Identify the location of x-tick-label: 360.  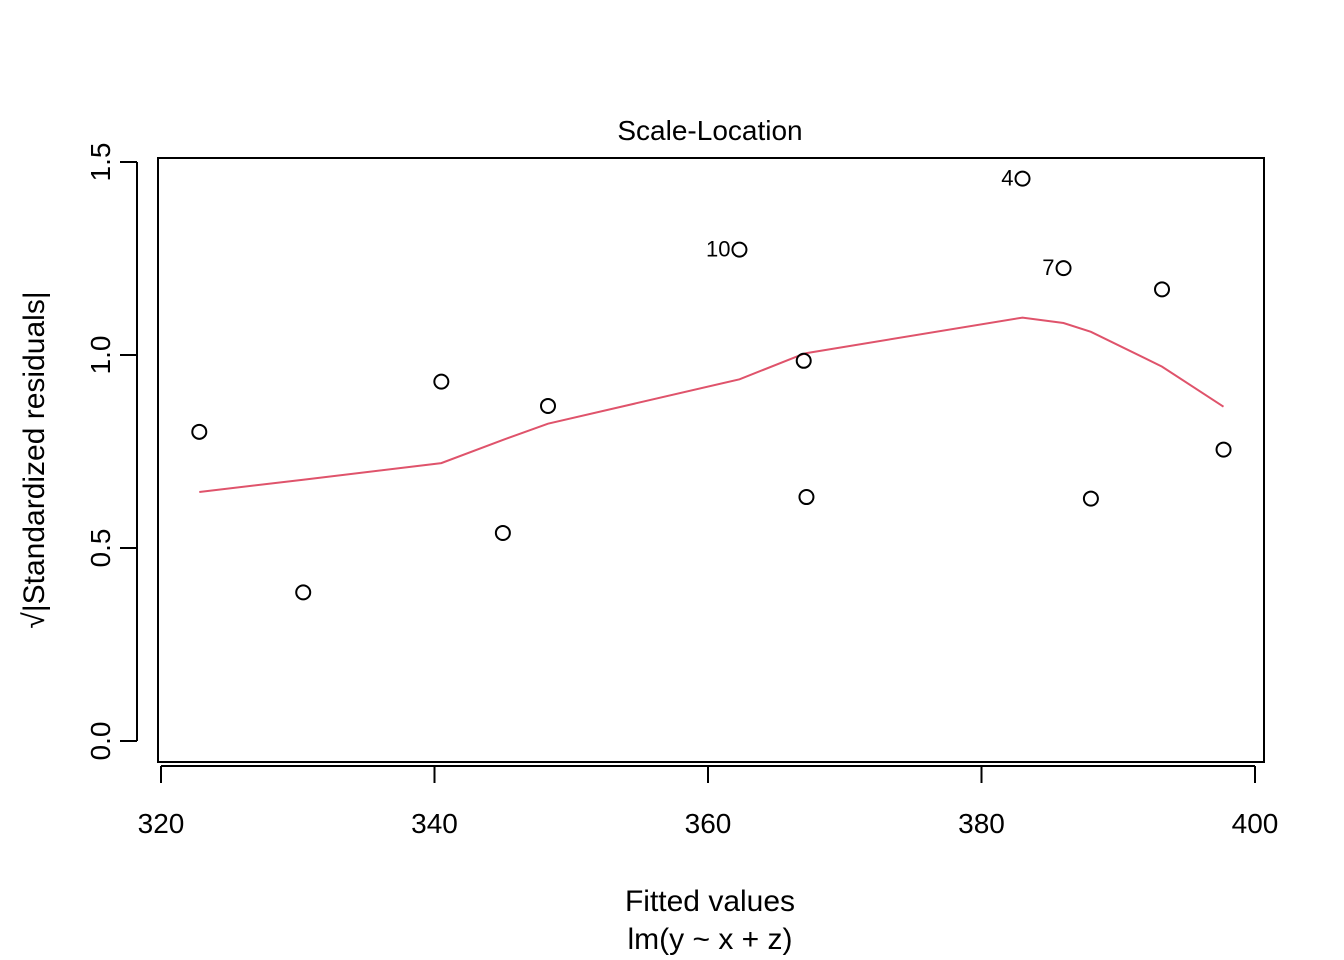
(708, 823).